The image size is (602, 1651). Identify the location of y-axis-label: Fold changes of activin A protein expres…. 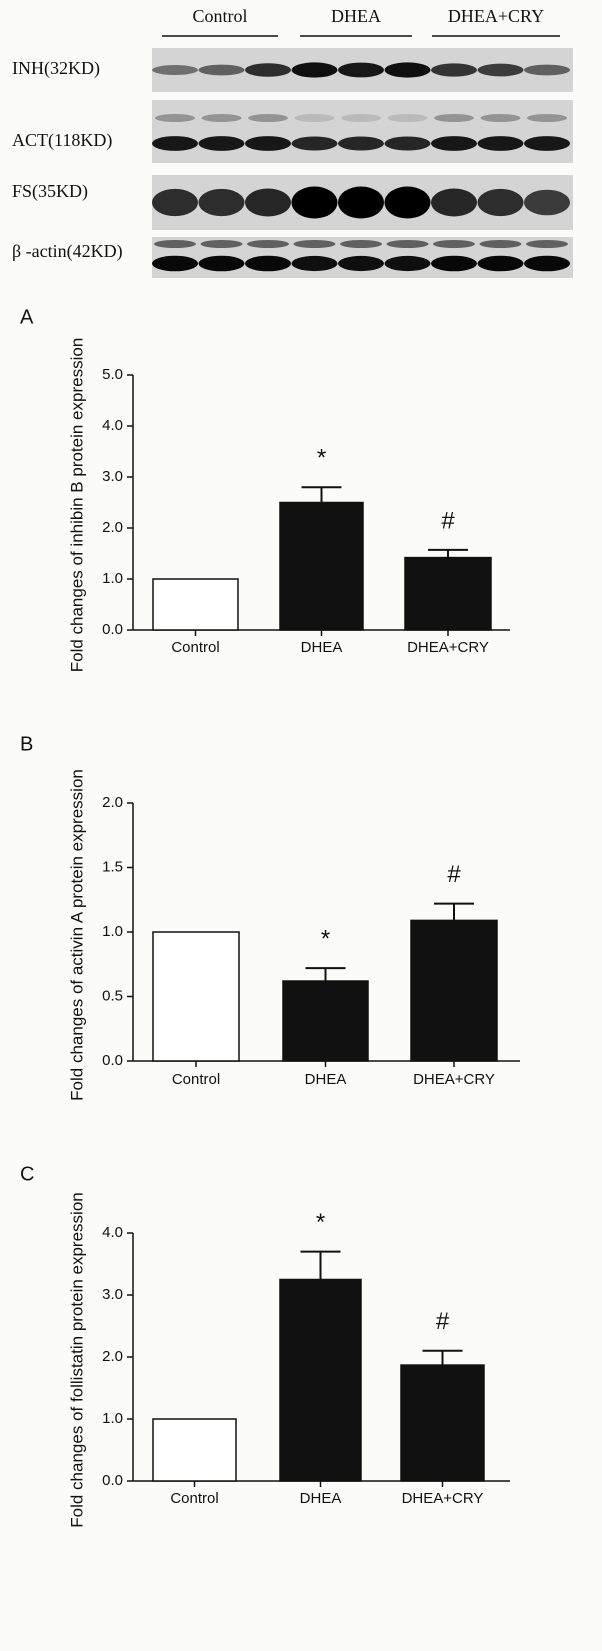
(76, 935).